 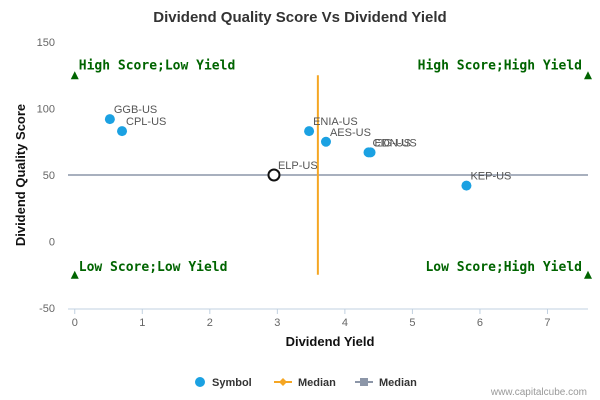 What do you see at coordinates (46, 43) in the screenshot?
I see `y-tick-label: 150` at bounding box center [46, 43].